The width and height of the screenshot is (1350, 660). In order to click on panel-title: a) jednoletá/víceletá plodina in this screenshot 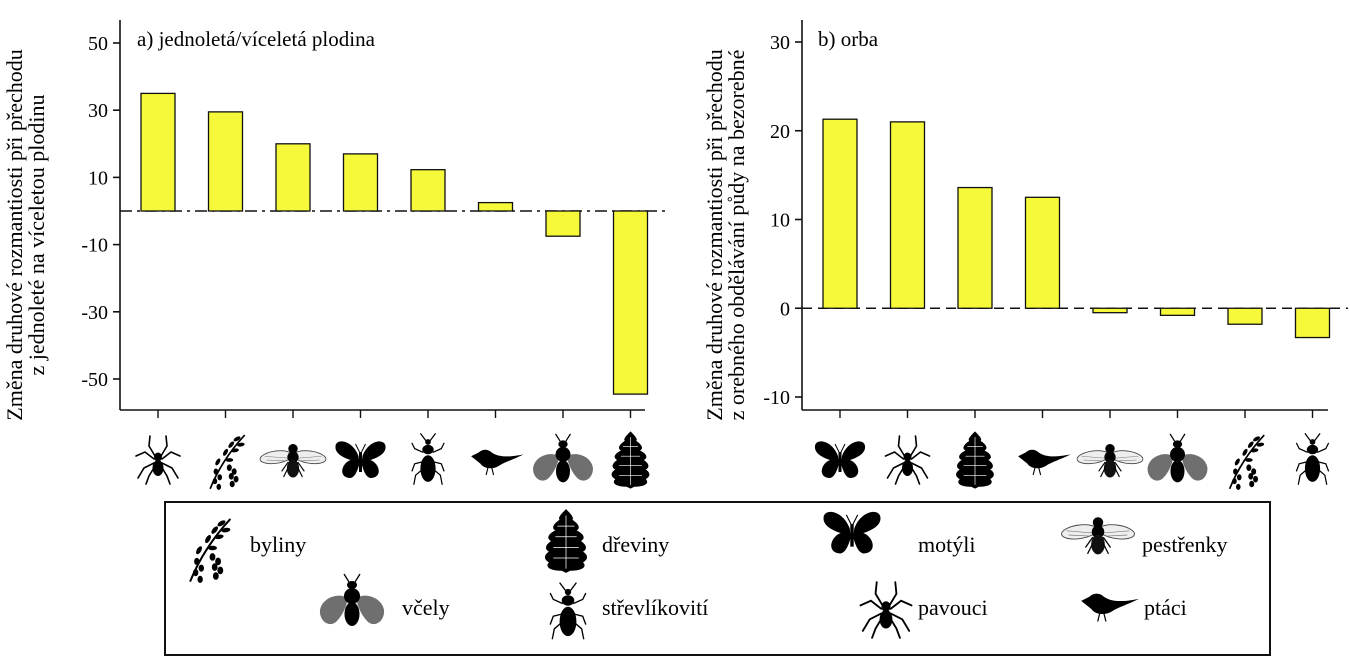, I will do `click(256, 39)`.